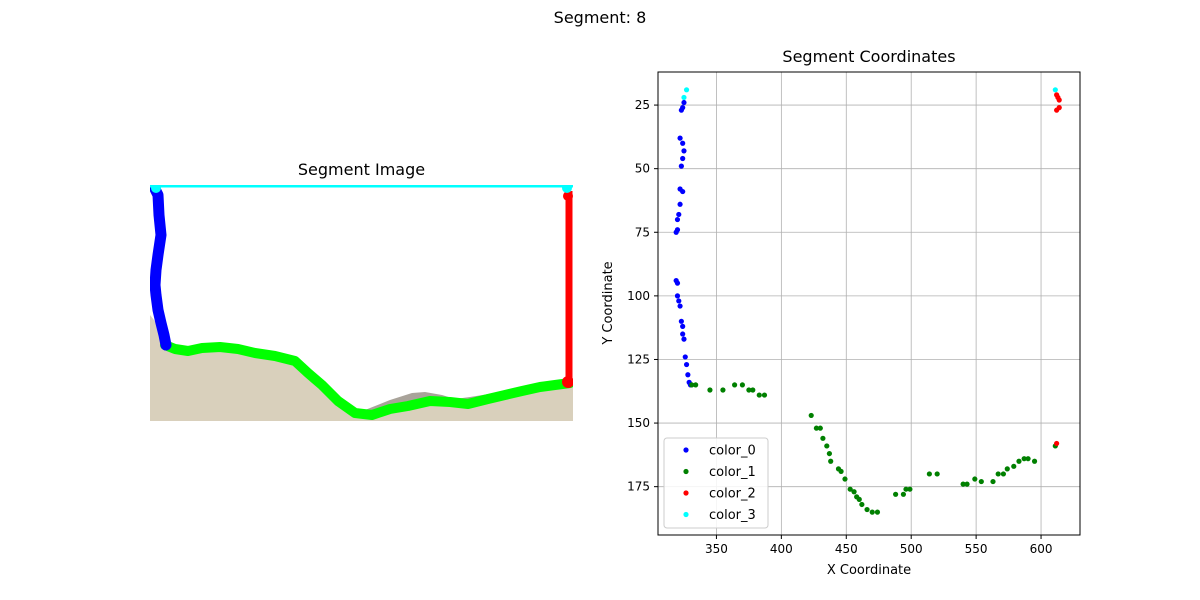 This screenshot has width=1200, height=600. I want to click on y-tick-label: 25, so click(642, 105).